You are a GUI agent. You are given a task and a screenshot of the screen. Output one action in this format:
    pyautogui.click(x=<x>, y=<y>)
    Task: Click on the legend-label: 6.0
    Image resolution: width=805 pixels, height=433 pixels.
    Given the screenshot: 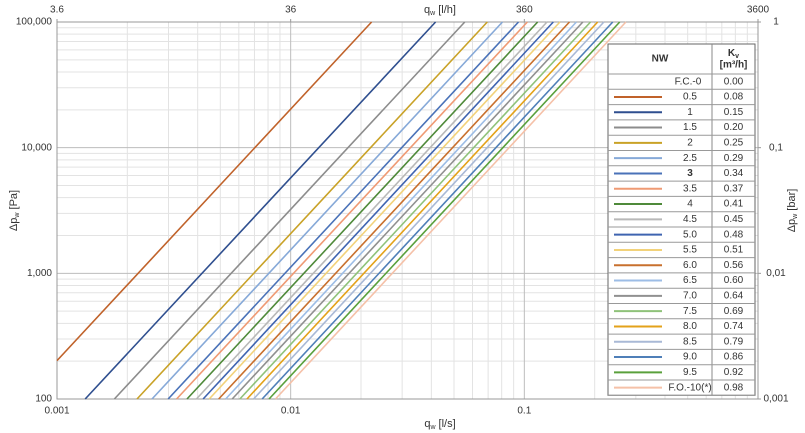 What is the action you would take?
    pyautogui.click(x=690, y=265)
    